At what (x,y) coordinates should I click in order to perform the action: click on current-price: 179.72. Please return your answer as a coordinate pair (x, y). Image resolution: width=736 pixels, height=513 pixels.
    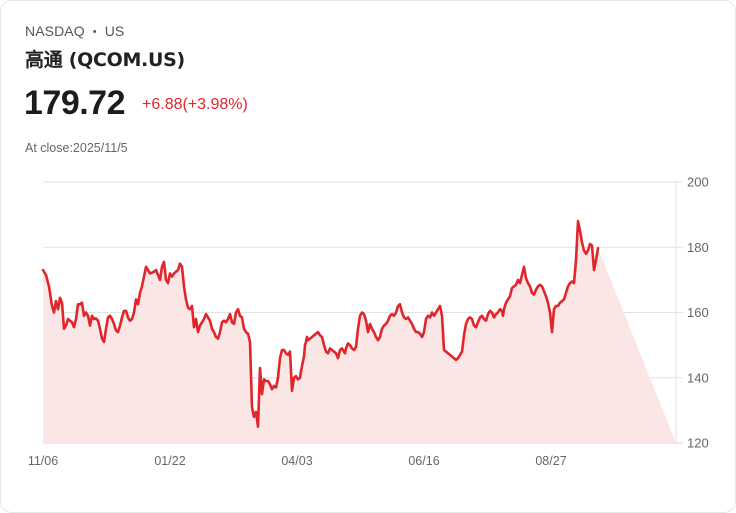
    Looking at the image, I should click on (75, 103).